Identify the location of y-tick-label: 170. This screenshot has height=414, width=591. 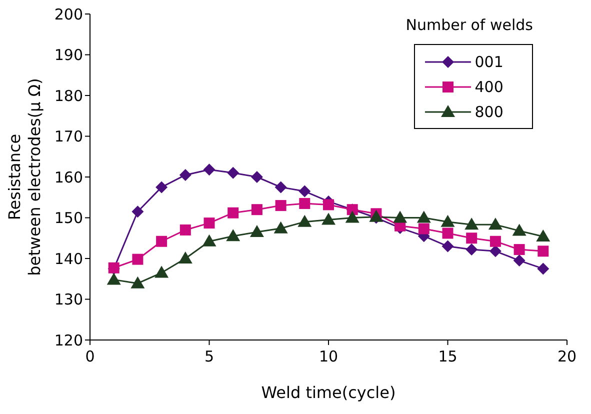
(68, 137).